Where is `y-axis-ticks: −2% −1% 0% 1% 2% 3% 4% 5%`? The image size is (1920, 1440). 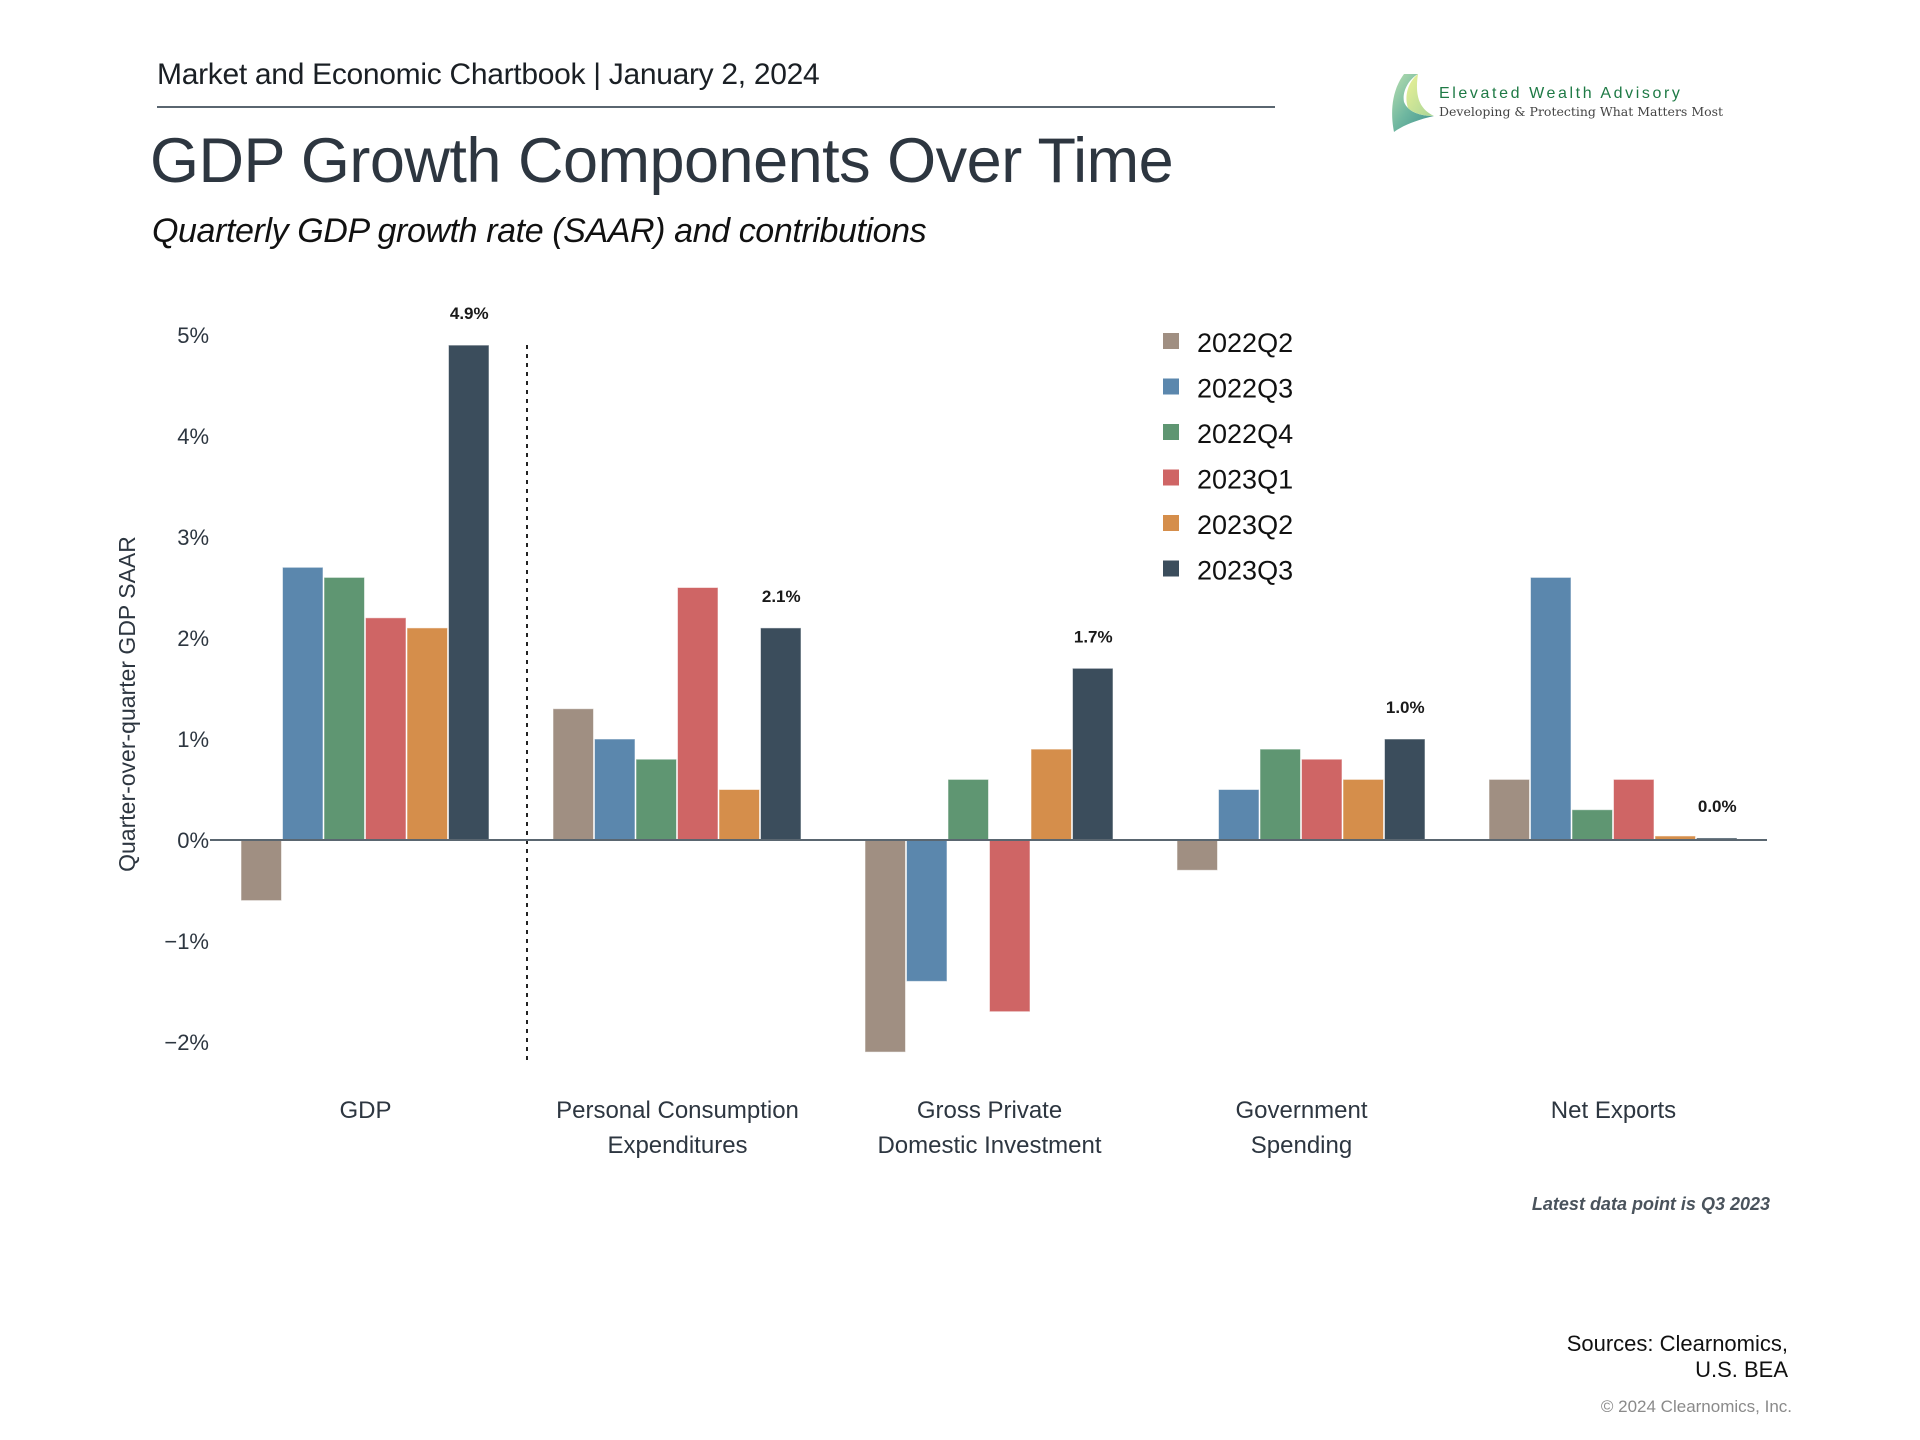
y-axis-ticks: −2% −1% 0% 1% 2% 3% 4% 5% is located at coordinates (186, 689).